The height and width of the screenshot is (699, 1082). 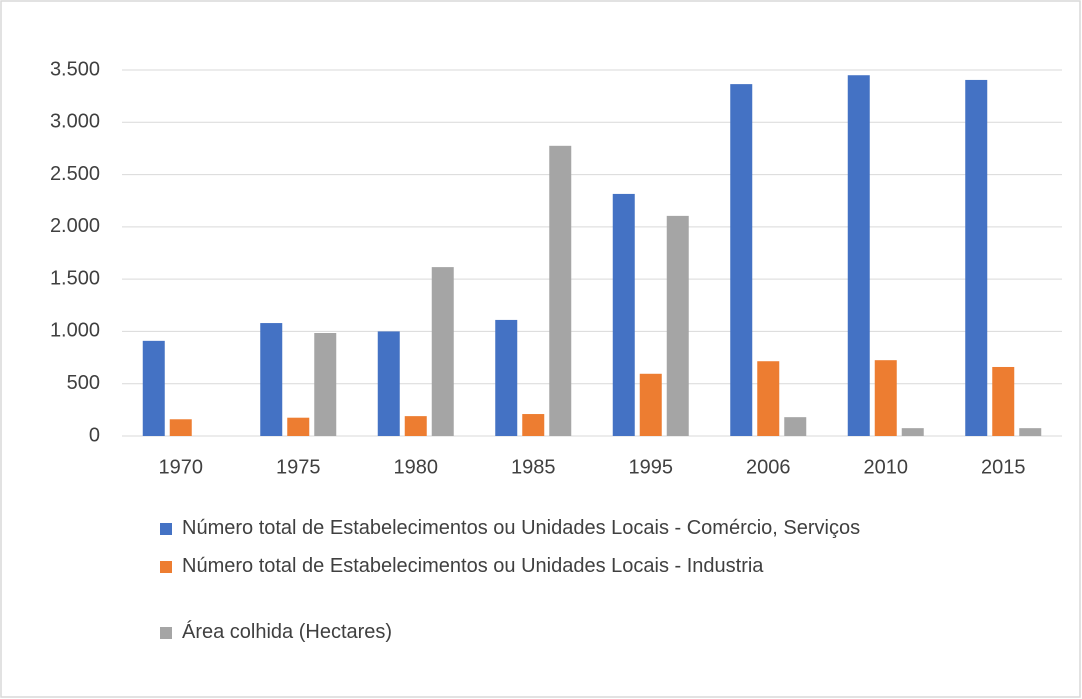 What do you see at coordinates (75, 69) in the screenshot?
I see `y-tick-label: 3.500` at bounding box center [75, 69].